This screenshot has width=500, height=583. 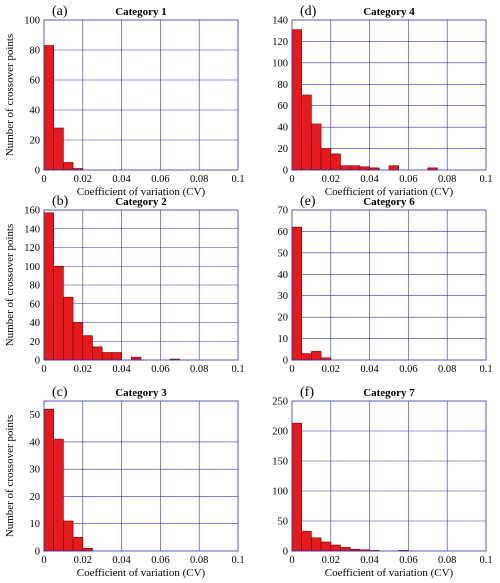 I want to click on chart-title: Category 3, so click(x=141, y=393).